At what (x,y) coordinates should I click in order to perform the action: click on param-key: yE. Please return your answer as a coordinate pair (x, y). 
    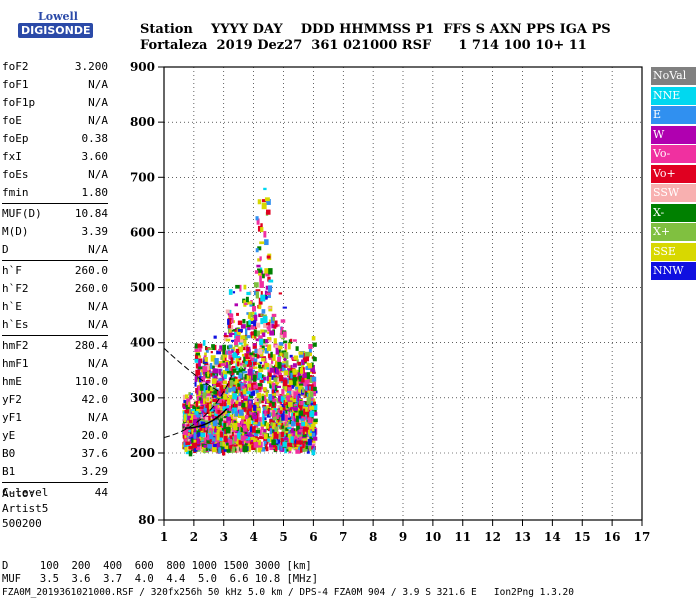
    Looking at the image, I should click on (9, 435).